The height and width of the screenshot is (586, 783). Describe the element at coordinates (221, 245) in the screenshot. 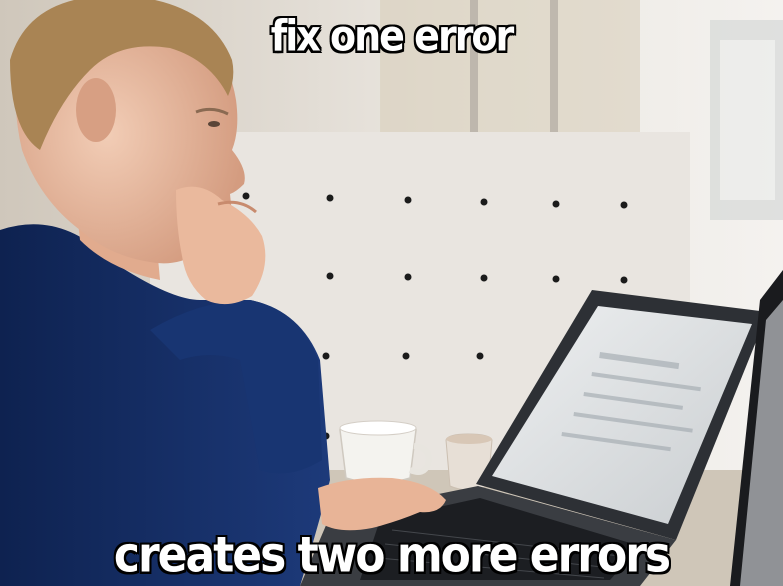

I see `person-hand` at that location.